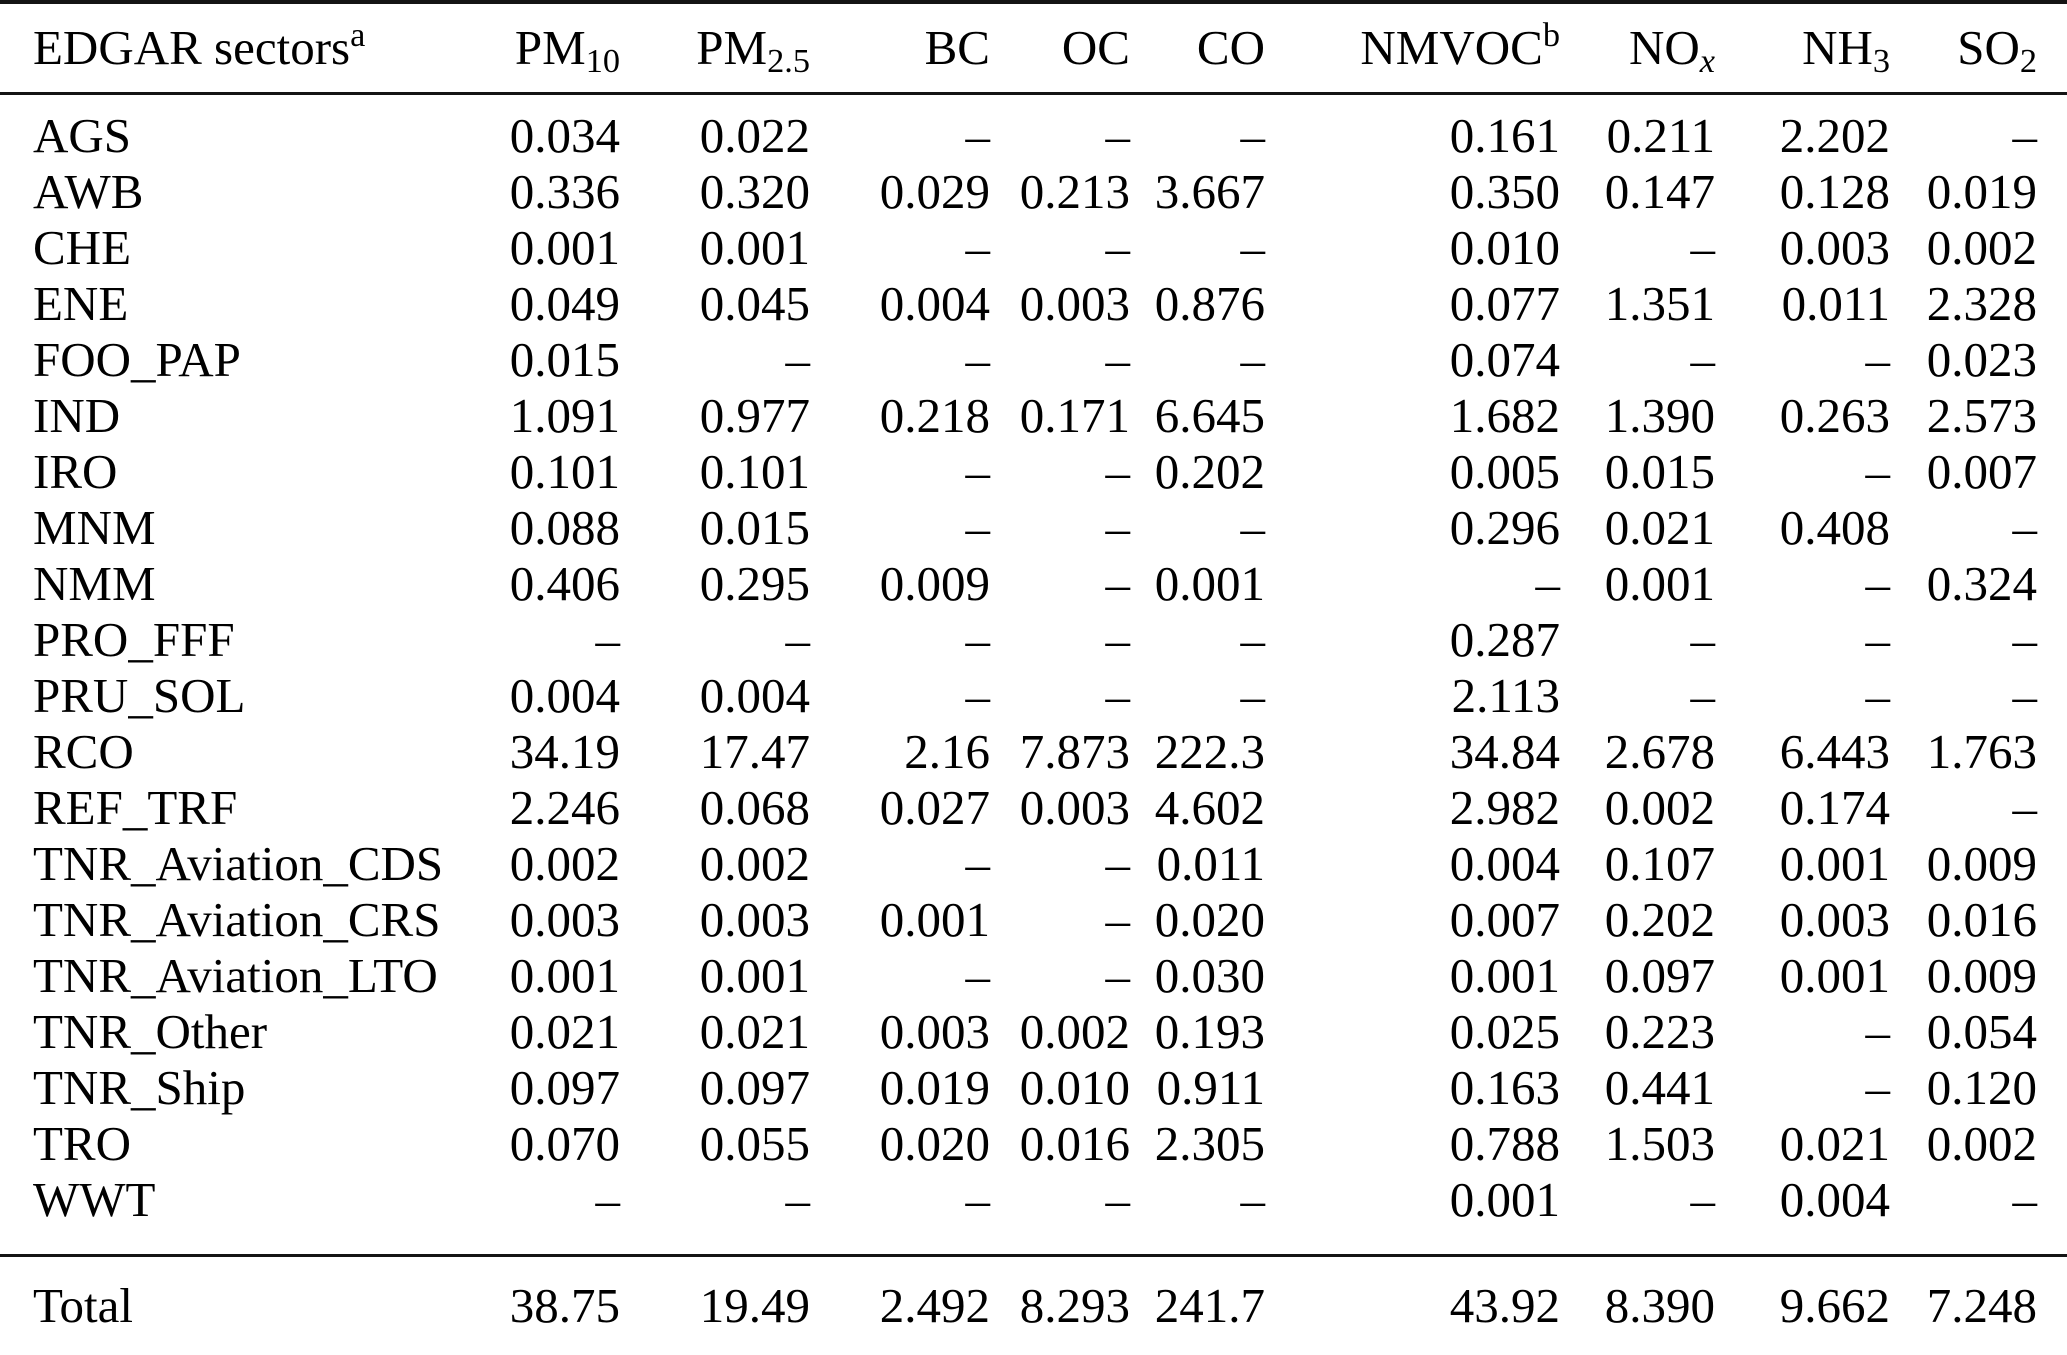 The image size is (2067, 1355). I want to click on value-cell: 0.021, so click(1659, 527).